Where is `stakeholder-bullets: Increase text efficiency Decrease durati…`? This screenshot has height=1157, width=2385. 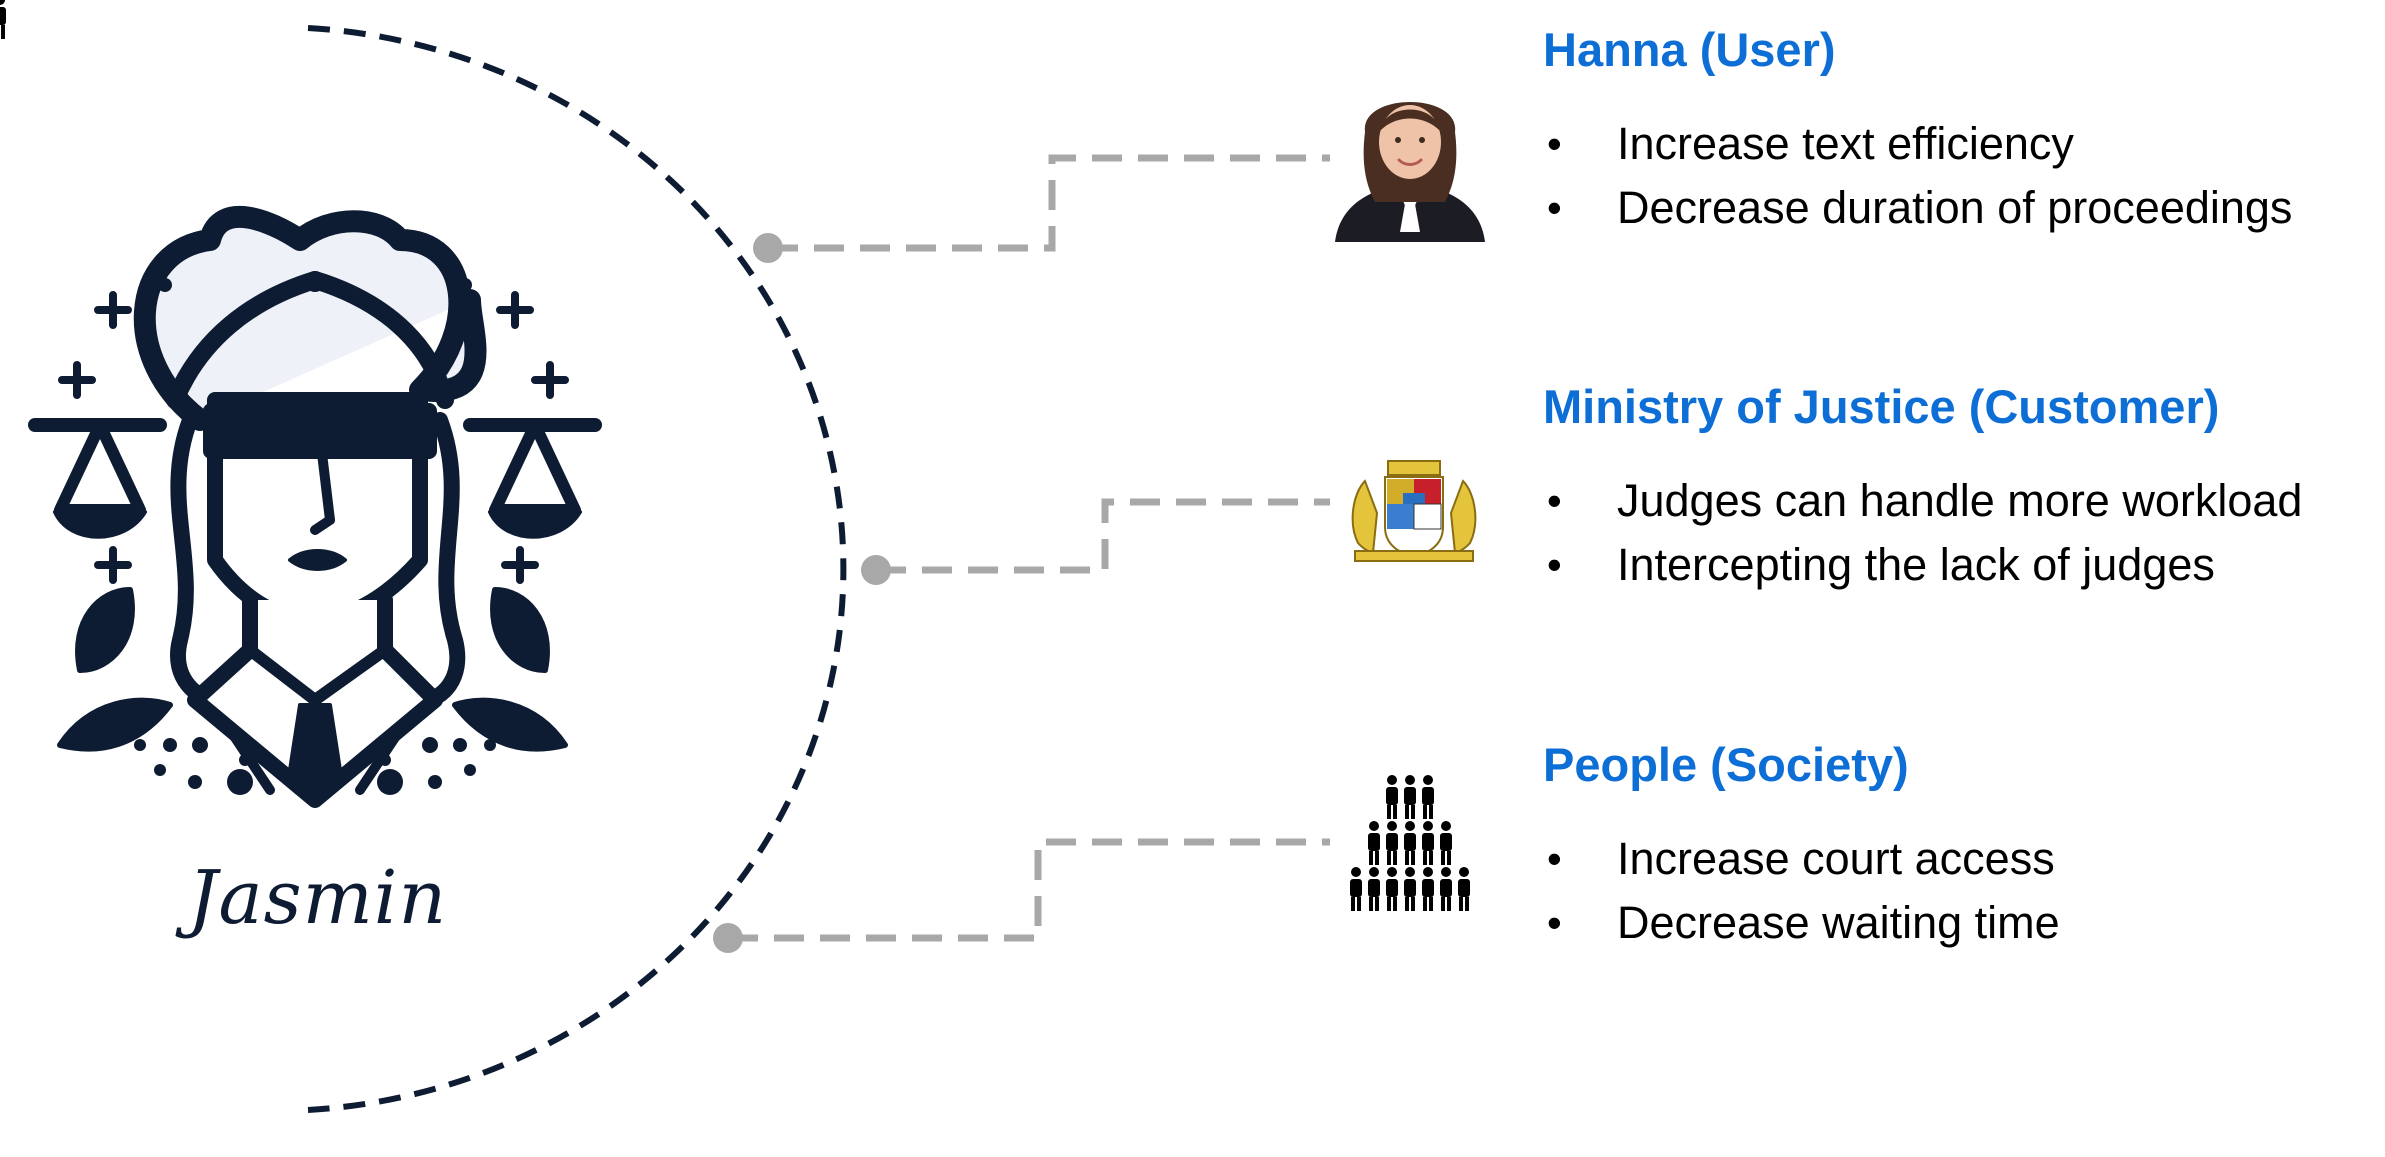
stakeholder-bullets: Increase text efficiency Decrease durati… is located at coordinates (1963, 176).